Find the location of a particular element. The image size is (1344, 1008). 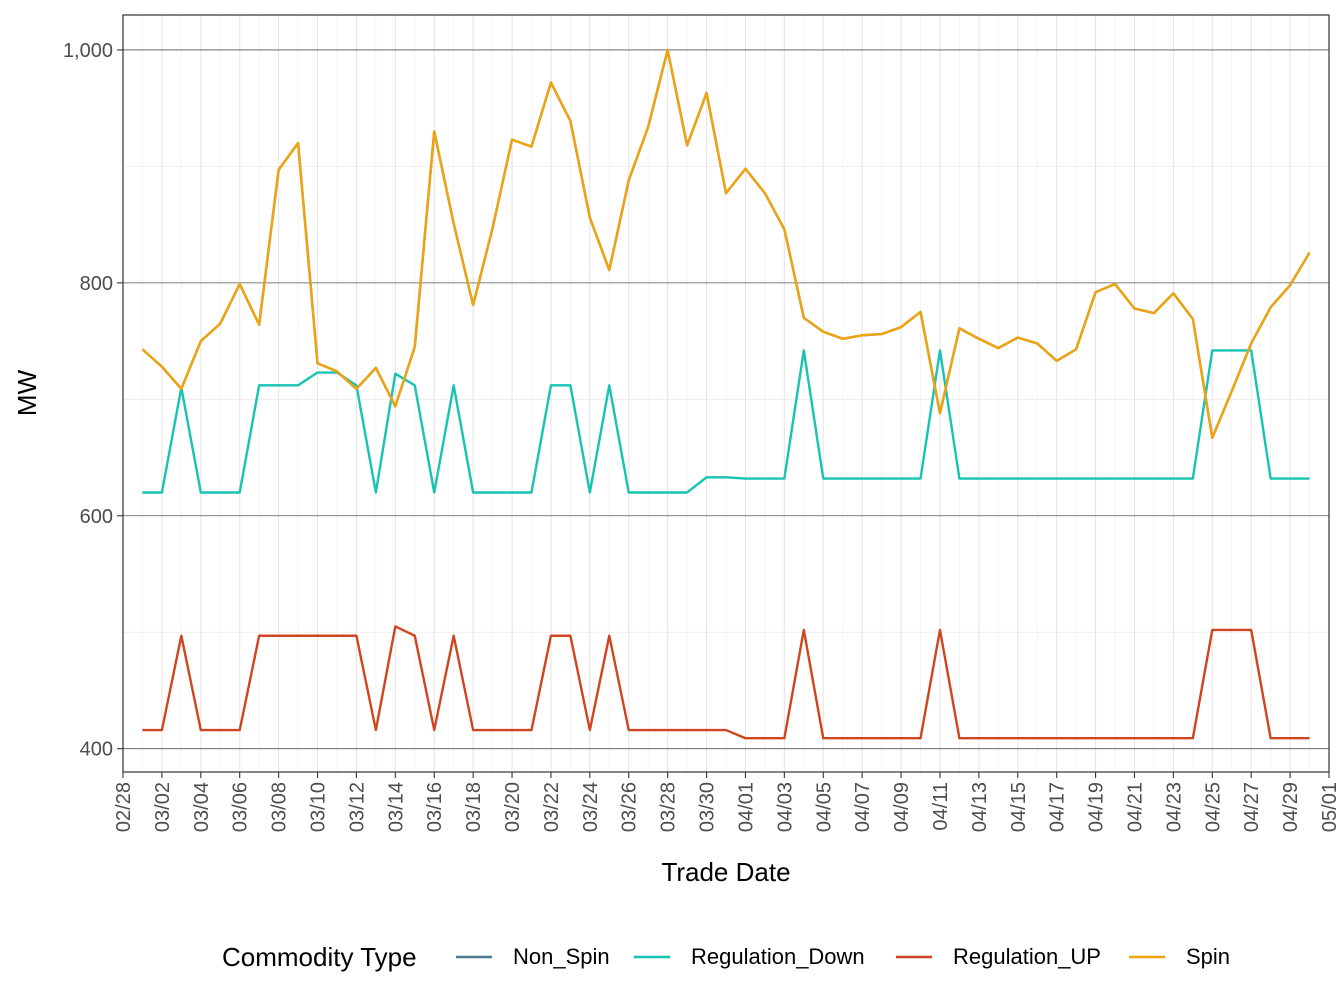

x-tick-label: 04/13 is located at coordinates (980, 807).